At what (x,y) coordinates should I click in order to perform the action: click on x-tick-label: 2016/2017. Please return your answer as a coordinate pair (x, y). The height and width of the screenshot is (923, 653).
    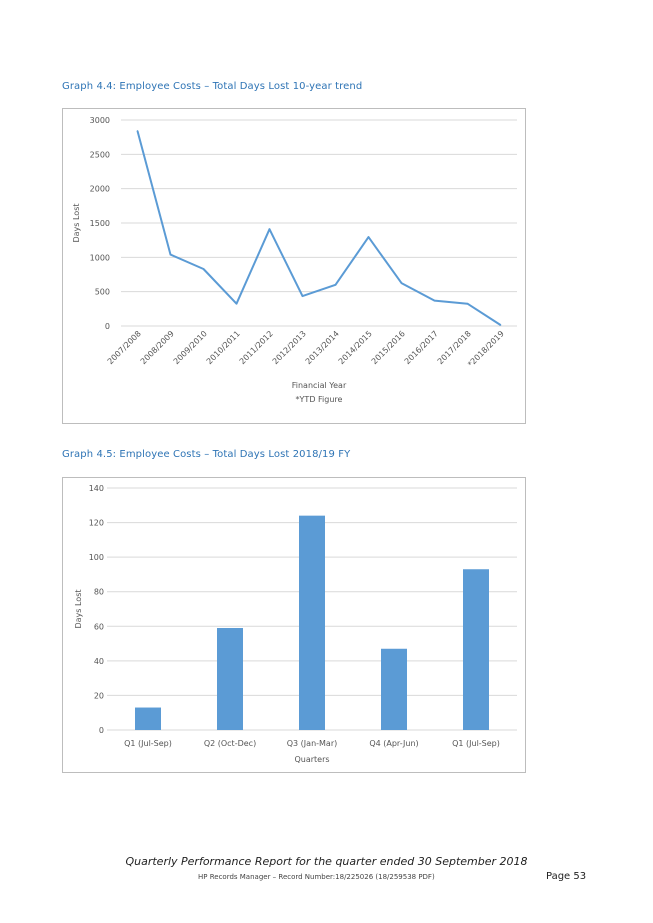
    Looking at the image, I should click on (421, 347).